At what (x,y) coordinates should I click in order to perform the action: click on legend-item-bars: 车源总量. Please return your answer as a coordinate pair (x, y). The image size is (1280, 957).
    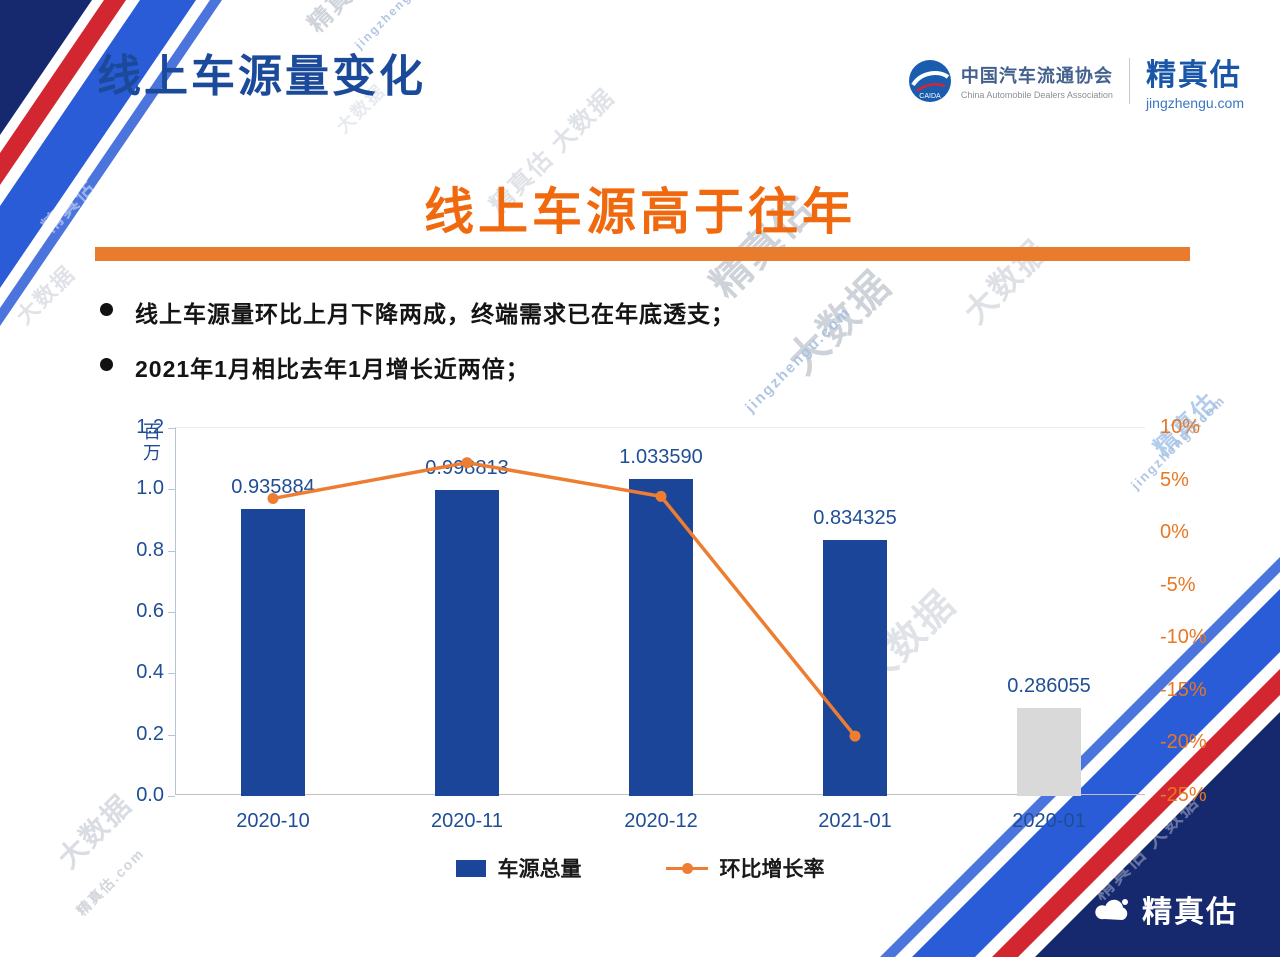
    Looking at the image, I should click on (518, 868).